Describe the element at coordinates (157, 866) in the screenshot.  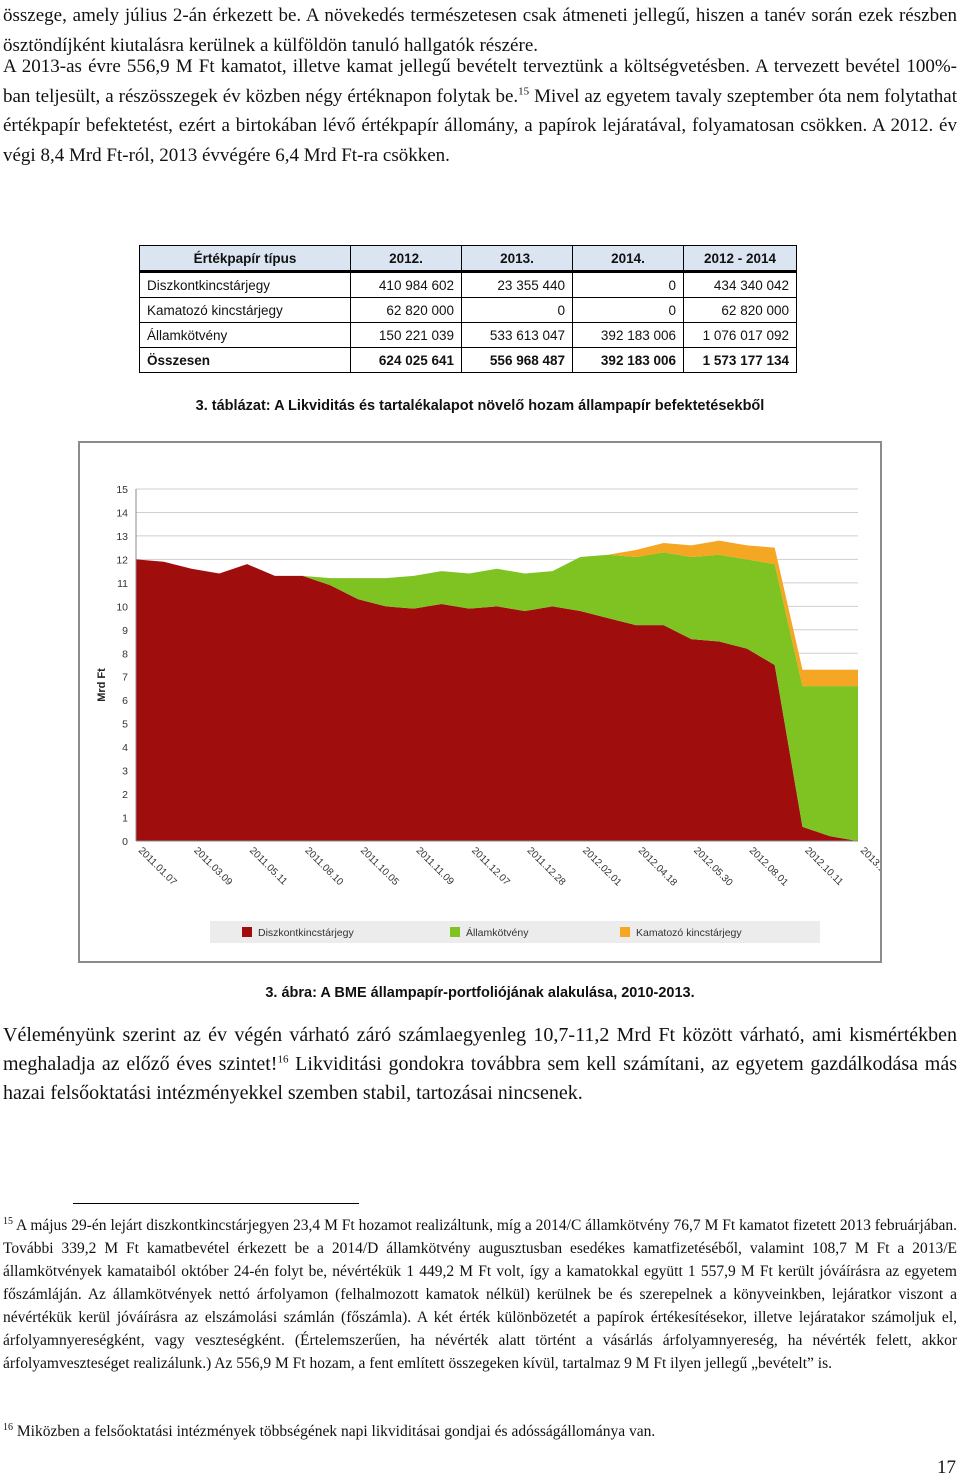
I see `x-tick-label: 2011.01.07` at that location.